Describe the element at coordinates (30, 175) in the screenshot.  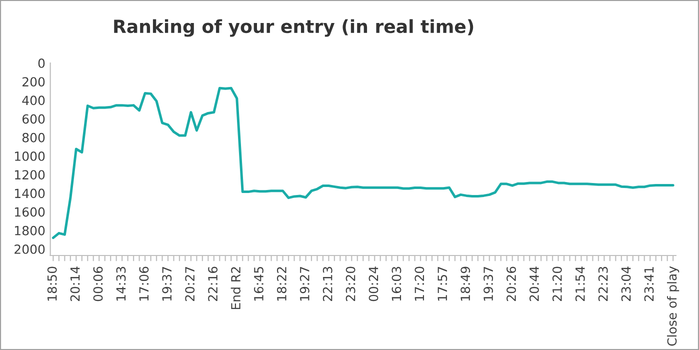
I see `y-tick-label: 1200` at that location.